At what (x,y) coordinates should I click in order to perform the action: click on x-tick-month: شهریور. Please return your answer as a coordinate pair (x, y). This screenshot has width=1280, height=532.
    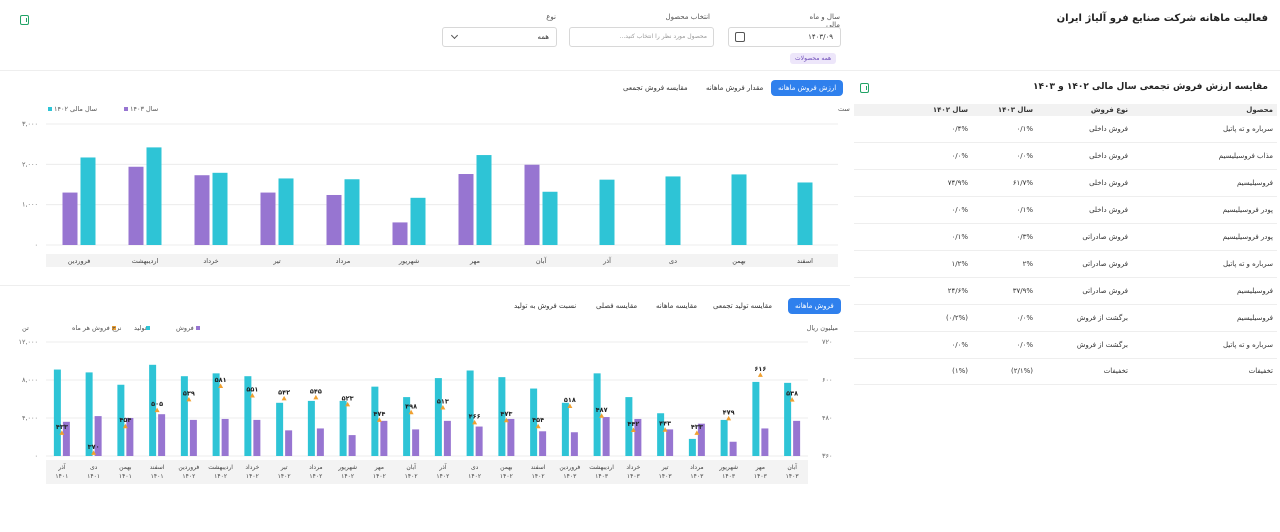
    Looking at the image, I should click on (728, 467).